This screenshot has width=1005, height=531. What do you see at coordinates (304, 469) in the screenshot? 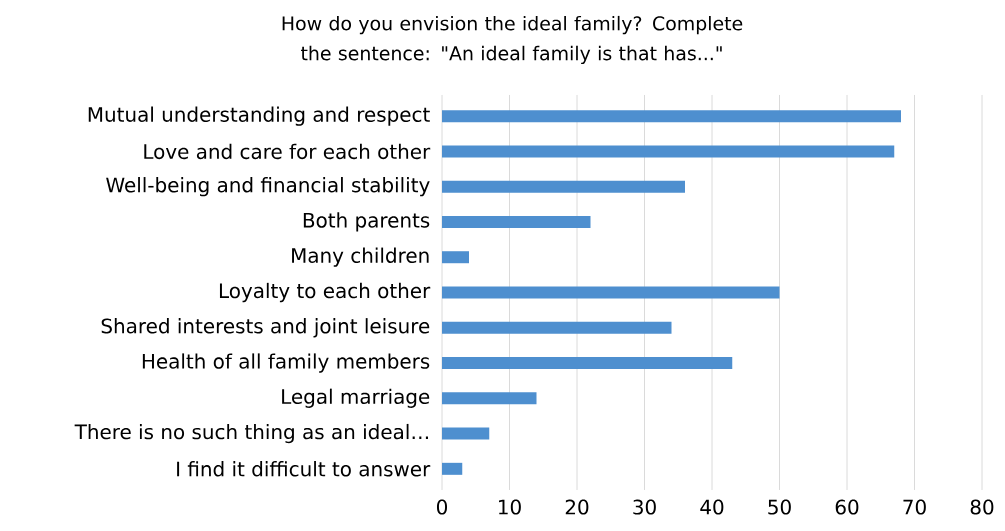
I see `y-tick-label: I find it difficult to answer` at bounding box center [304, 469].